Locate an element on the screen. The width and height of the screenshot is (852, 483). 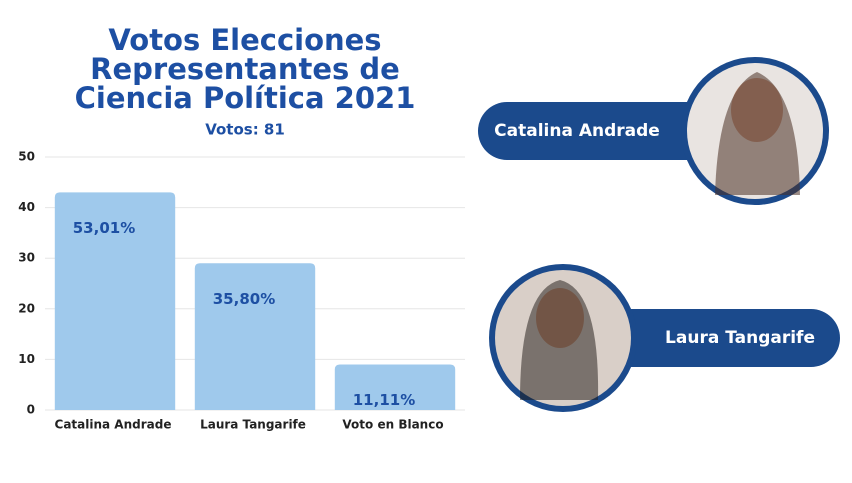
y-tick-label: 10 is located at coordinates (26, 359).